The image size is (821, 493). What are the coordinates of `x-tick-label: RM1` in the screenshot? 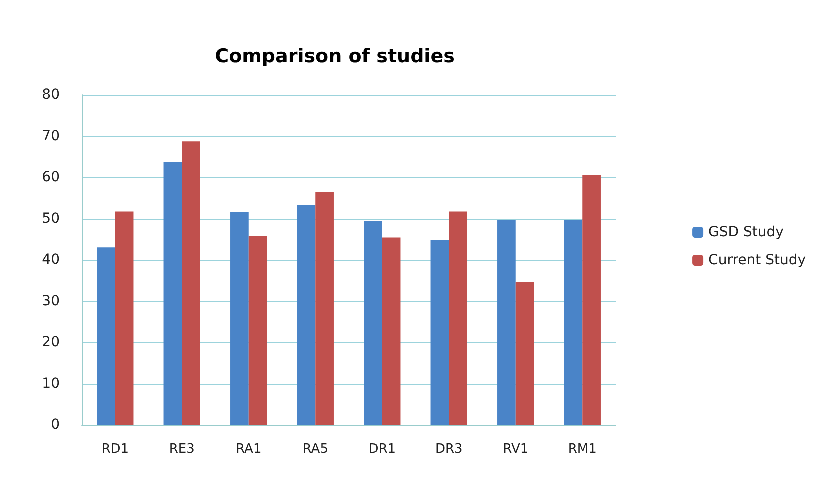 It's located at (582, 449).